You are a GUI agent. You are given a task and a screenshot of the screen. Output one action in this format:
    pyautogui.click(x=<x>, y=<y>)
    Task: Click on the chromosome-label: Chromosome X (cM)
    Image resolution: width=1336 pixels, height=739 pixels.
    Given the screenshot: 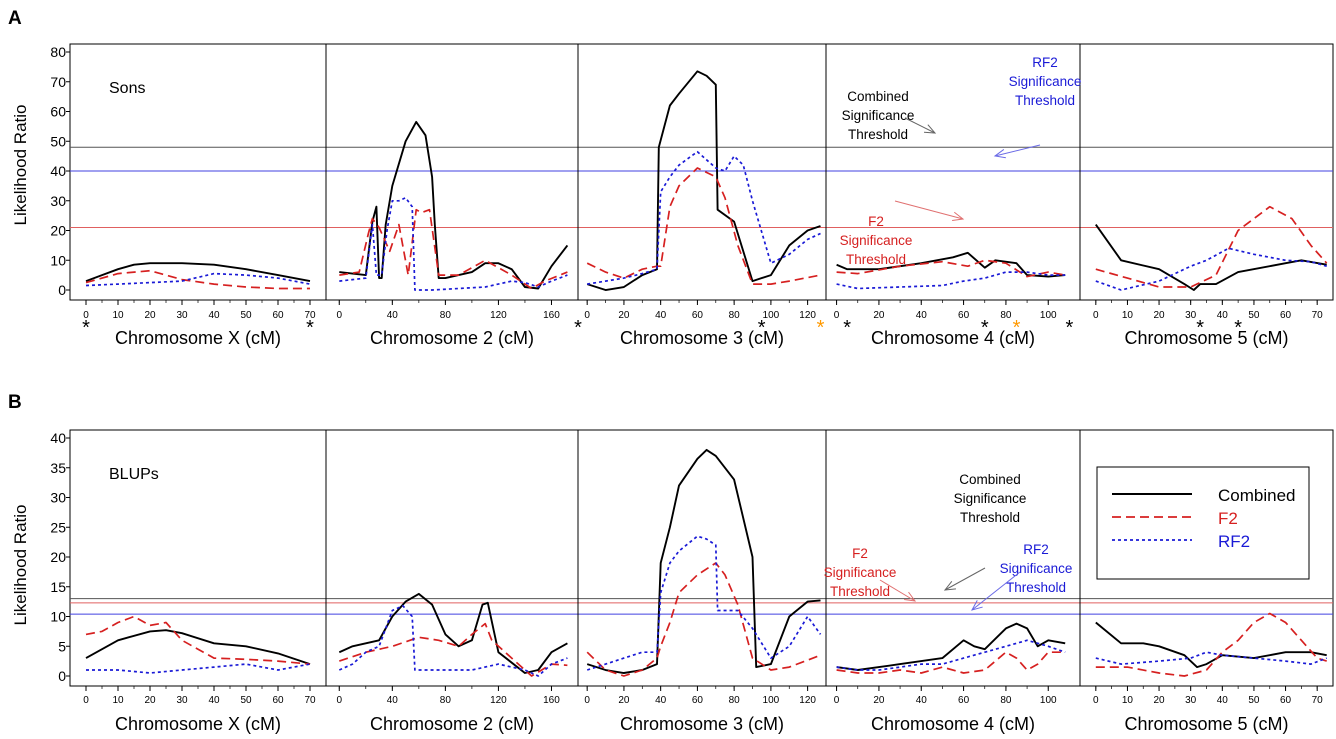 What is the action you would take?
    pyautogui.click(x=198, y=338)
    